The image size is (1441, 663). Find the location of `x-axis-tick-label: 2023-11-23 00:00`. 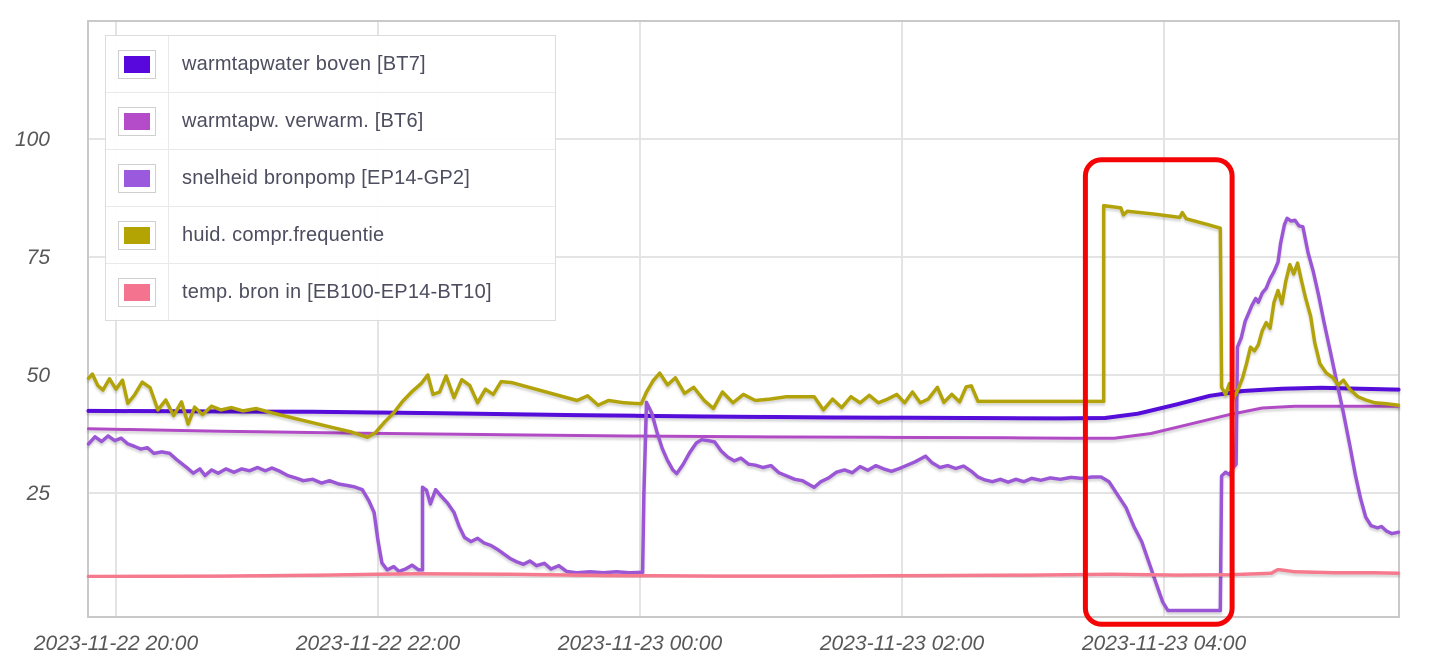

x-axis-tick-label: 2023-11-23 00:00 is located at coordinates (640, 643).